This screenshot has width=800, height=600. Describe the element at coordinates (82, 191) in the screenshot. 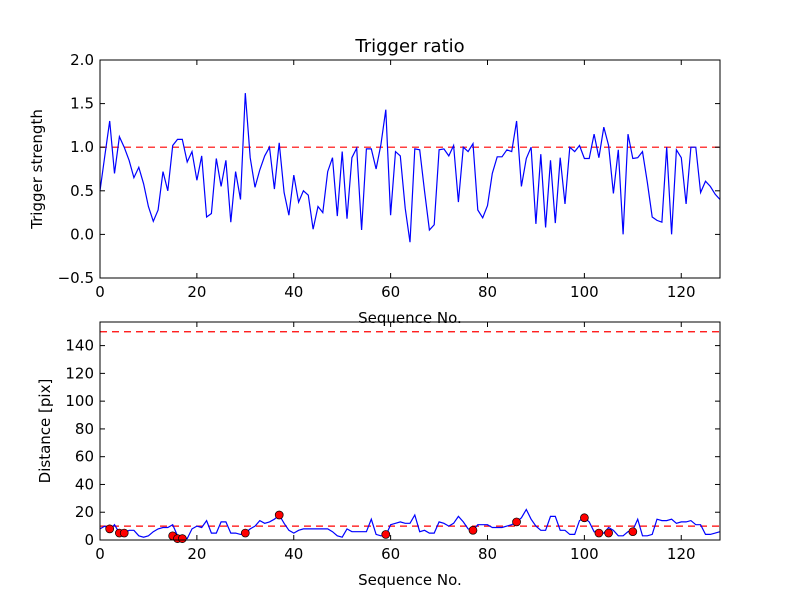

I see `y-tick-label: 0.5` at that location.